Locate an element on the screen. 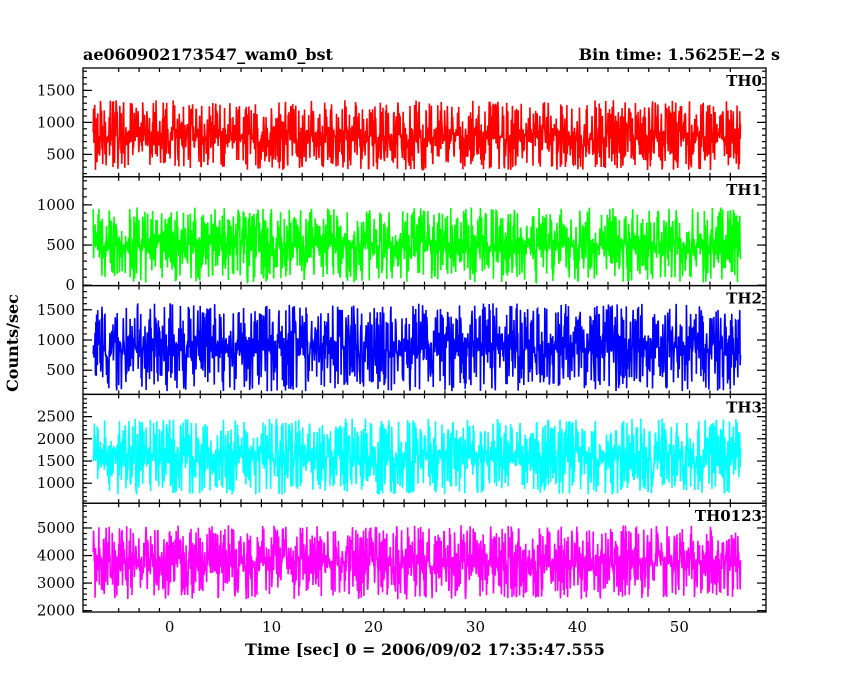 This screenshot has width=850, height=680. panel-label-th0: TH0 is located at coordinates (744, 81).